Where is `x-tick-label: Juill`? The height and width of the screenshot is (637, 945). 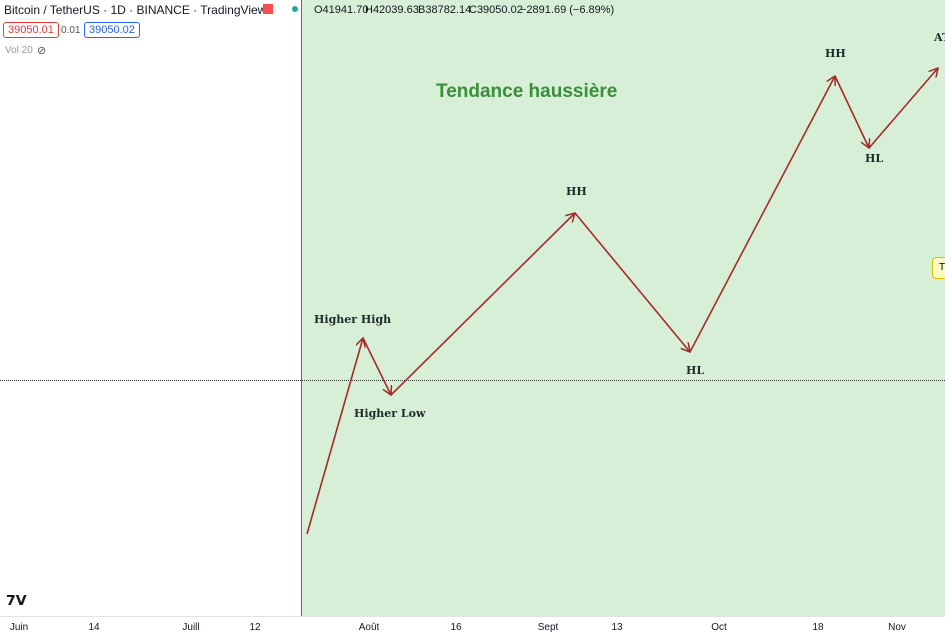 x-tick-label: Juill is located at coordinates (191, 627).